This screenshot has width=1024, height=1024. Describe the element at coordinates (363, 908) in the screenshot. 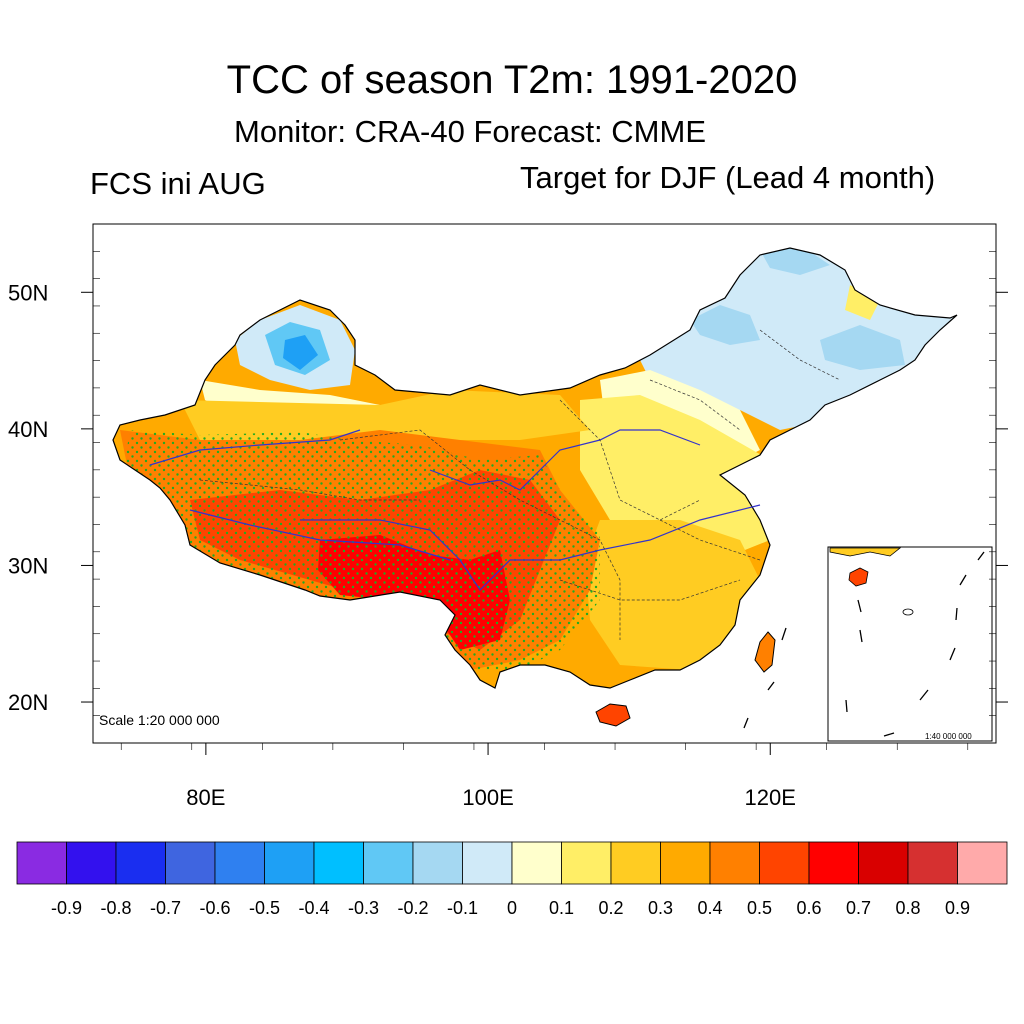

I see `colorbar-label: -0.3` at that location.